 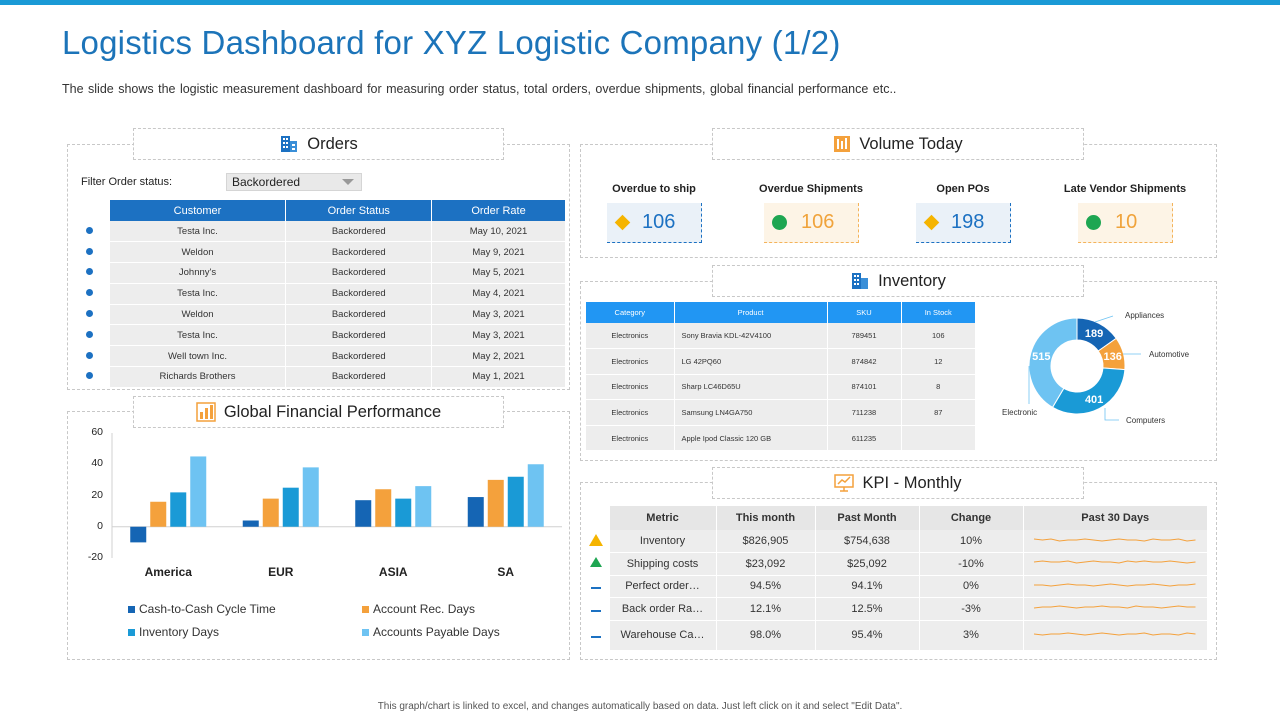 I want to click on inventory-cell-instock: 8, so click(x=938, y=387).